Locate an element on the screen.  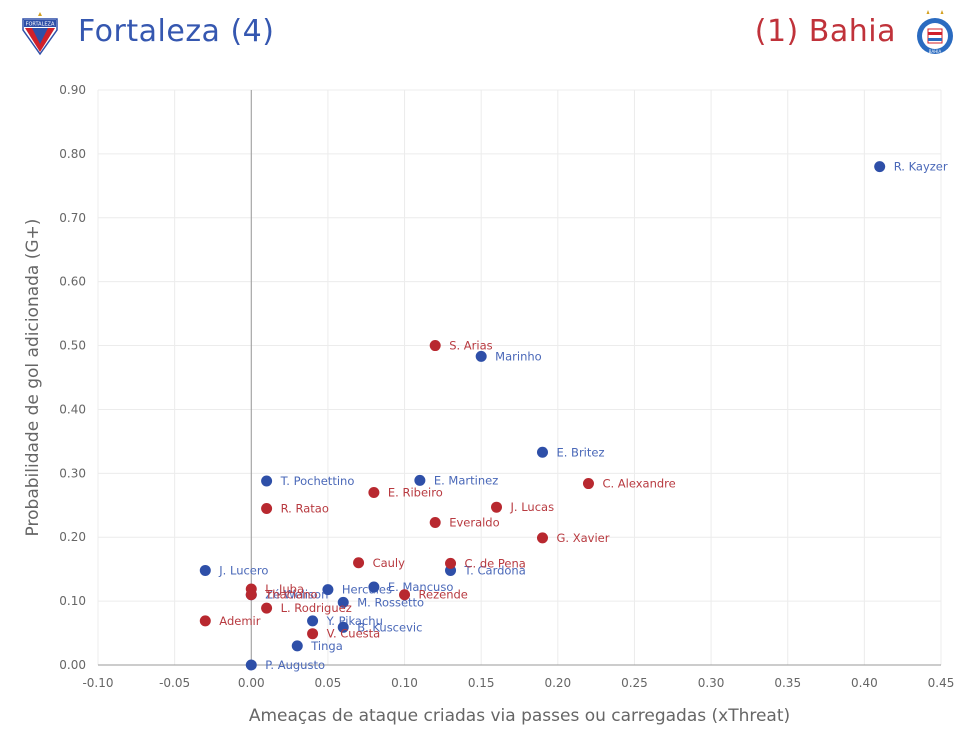
x-tick-label: 0.20 is located at coordinates (557, 683).